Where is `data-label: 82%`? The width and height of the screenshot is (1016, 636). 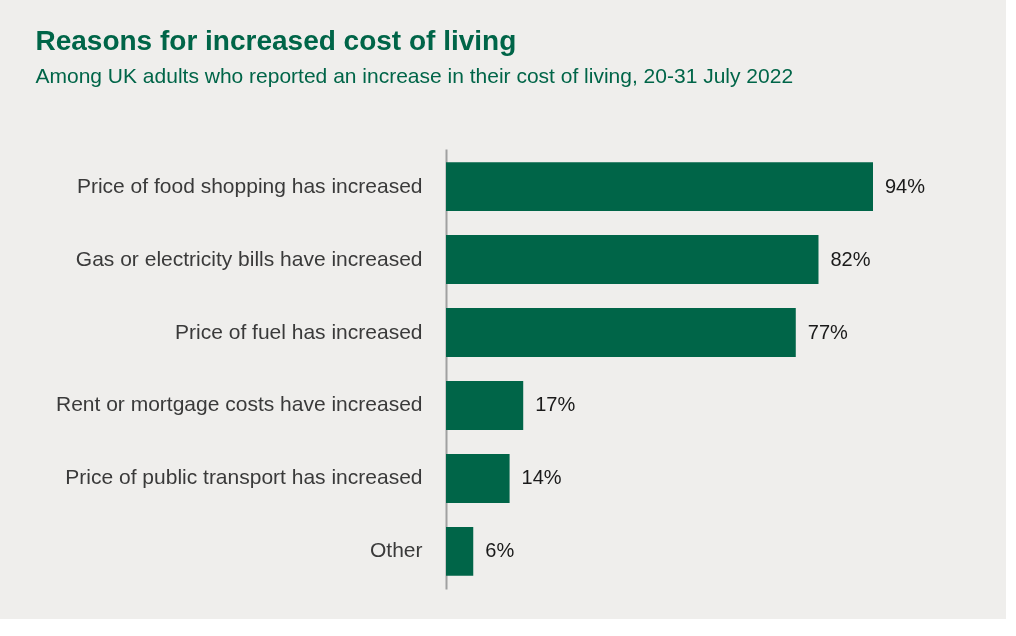
data-label: 82% is located at coordinates (850, 258).